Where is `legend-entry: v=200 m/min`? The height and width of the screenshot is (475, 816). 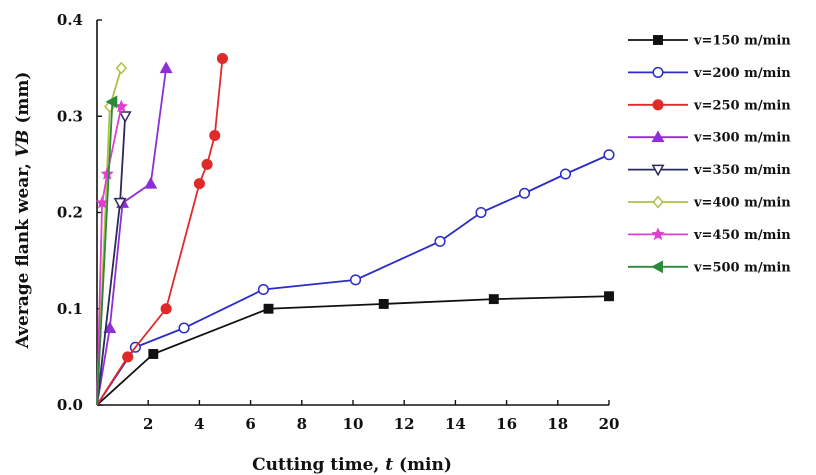
legend-entry: v=200 m/min is located at coordinates (709, 73).